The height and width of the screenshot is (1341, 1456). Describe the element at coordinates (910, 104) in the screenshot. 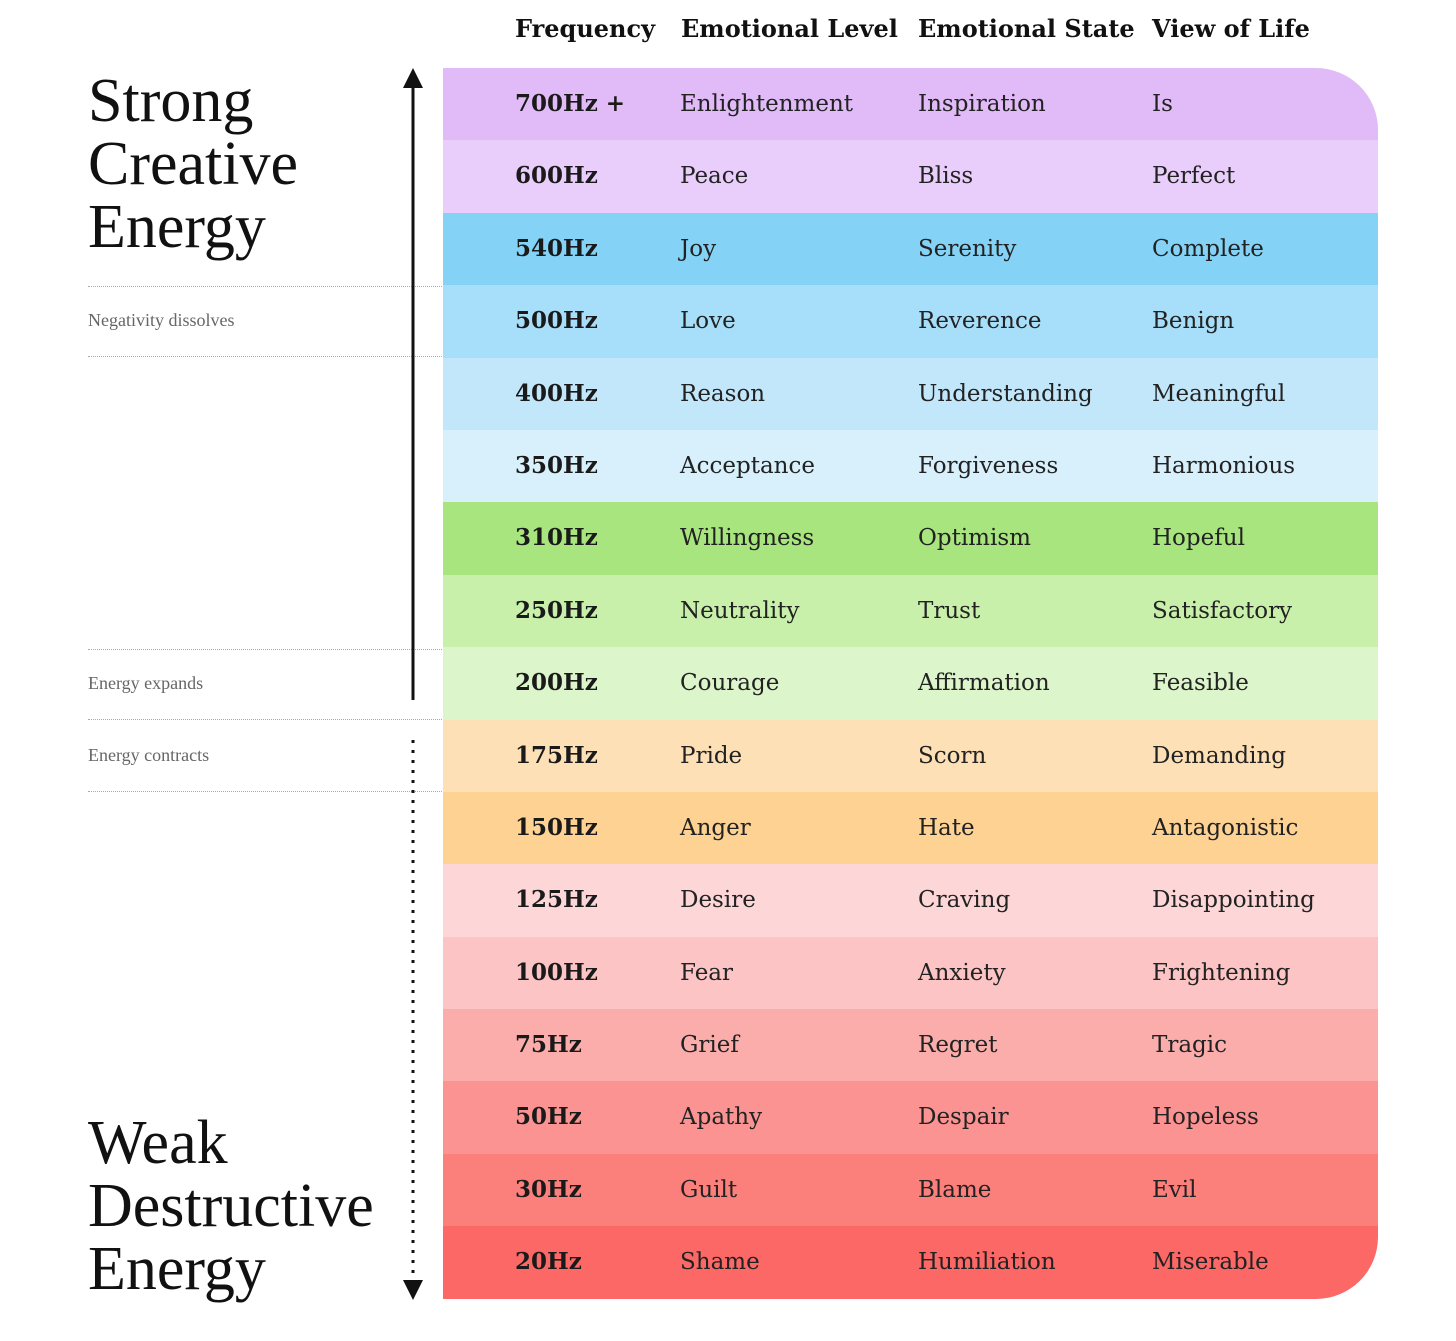

I see `table-row: 700Hz + Enlightenment Inspiration Is` at that location.